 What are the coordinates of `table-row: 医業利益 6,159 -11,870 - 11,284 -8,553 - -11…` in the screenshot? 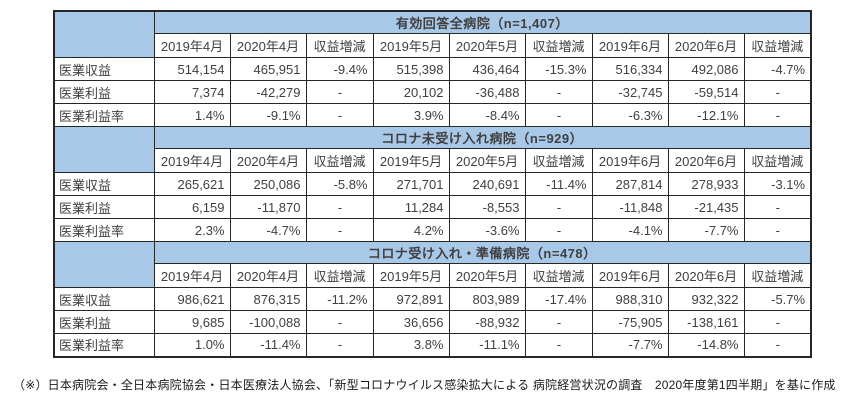 It's located at (432, 207).